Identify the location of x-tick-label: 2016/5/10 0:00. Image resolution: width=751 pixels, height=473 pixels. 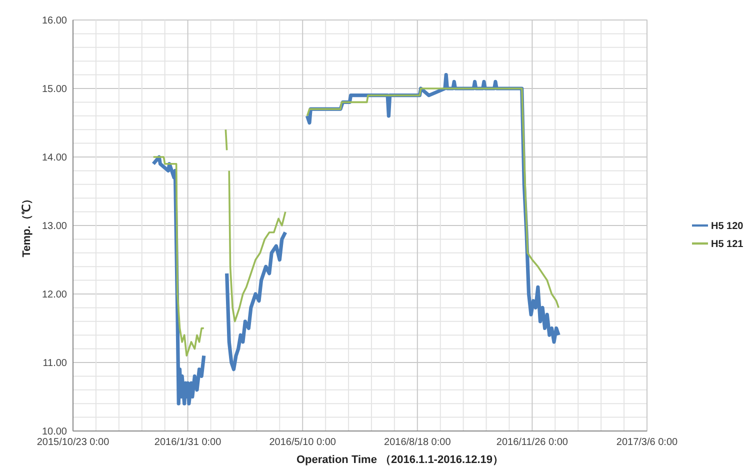
(302, 442).